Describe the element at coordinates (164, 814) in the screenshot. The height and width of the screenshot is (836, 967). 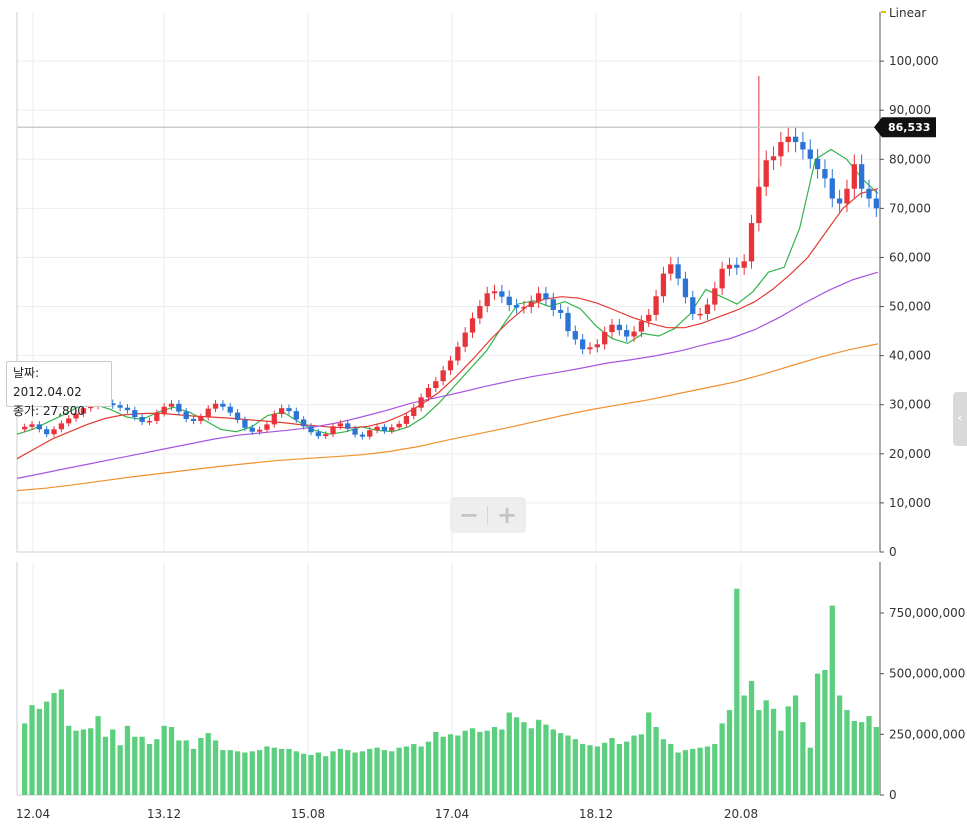
I see `date-tick-label: 13.12` at that location.